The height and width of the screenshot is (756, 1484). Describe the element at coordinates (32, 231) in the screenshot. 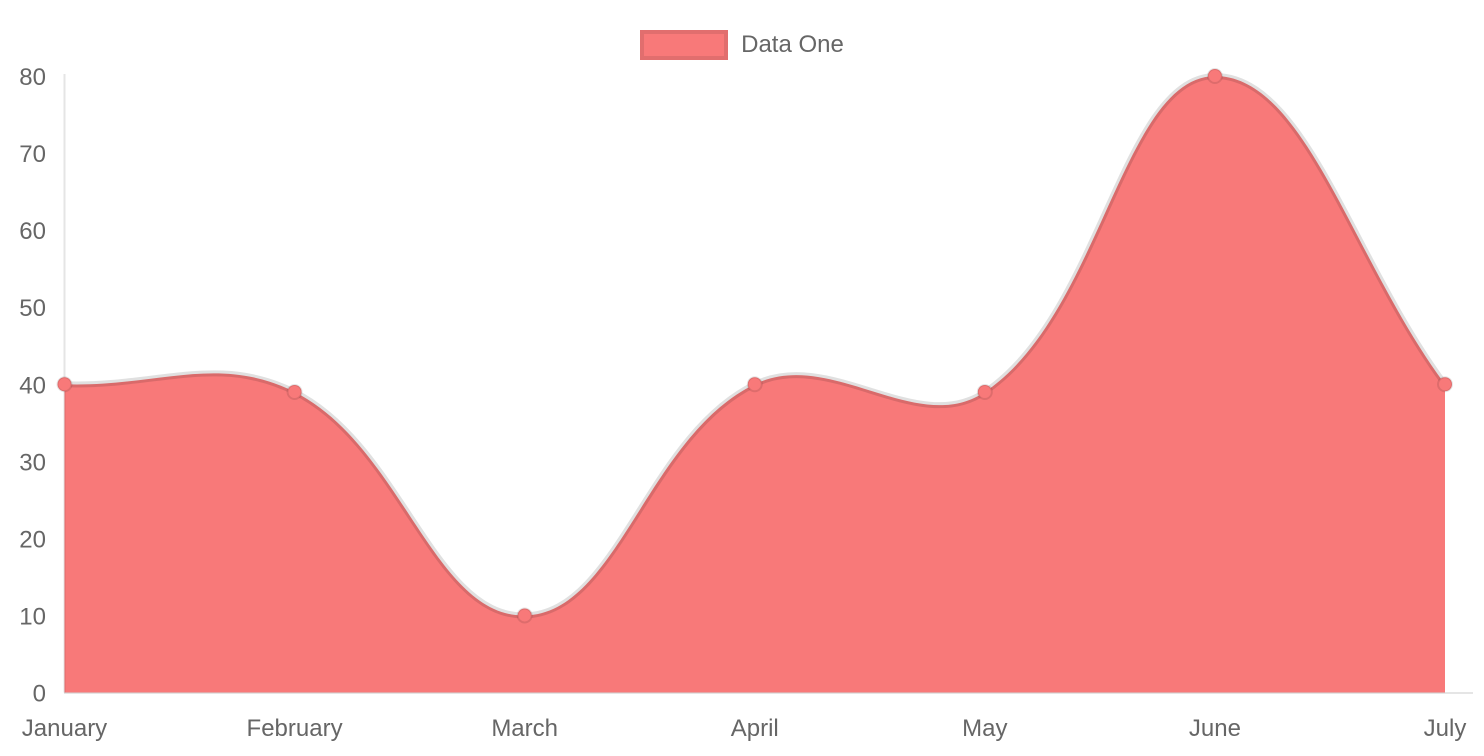

I see `y-axis-tick-label: 60` at that location.